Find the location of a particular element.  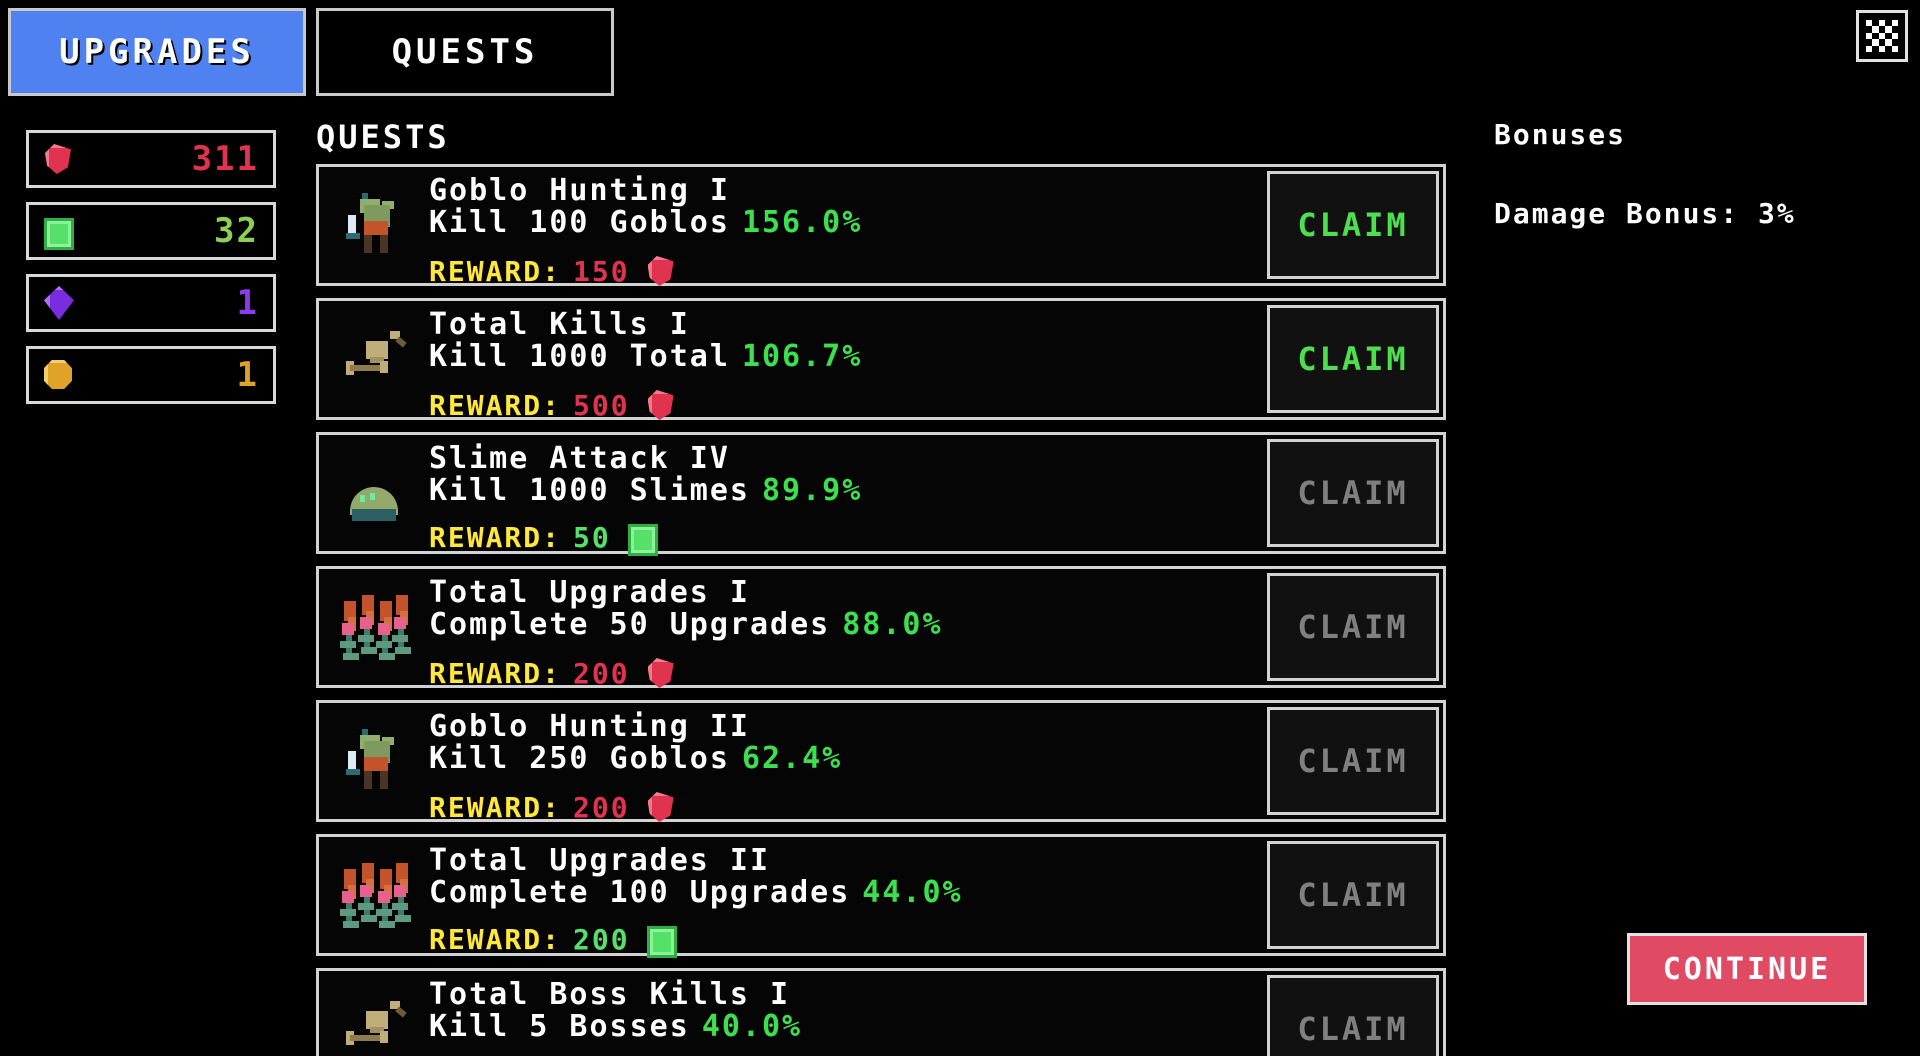

tab-quests-label: QUESTS is located at coordinates (465, 52).